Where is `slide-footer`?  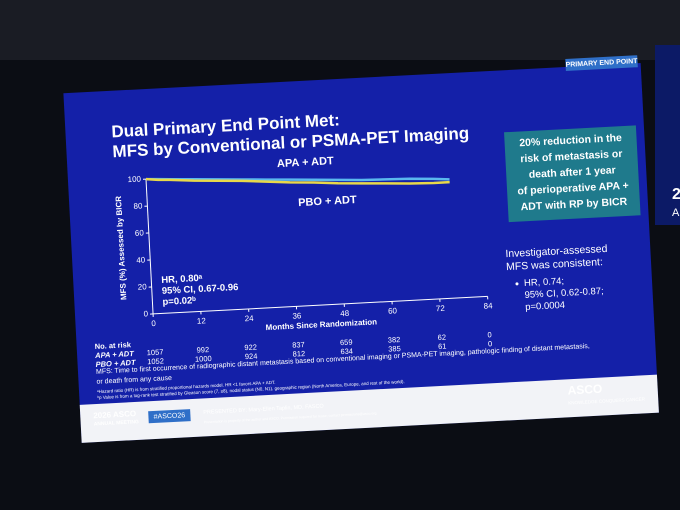 slide-footer is located at coordinates (369, 408).